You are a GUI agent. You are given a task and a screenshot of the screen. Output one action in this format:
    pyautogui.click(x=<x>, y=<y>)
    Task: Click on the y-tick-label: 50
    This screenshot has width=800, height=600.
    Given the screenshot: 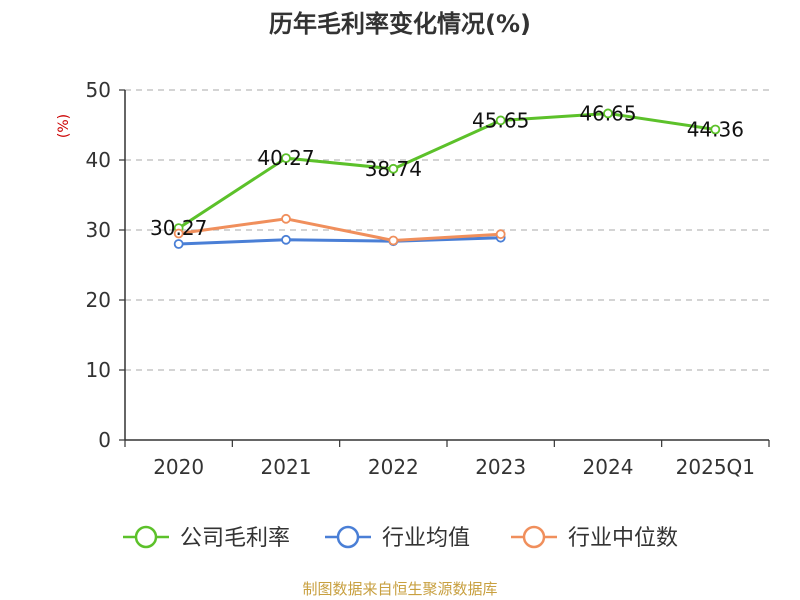 What is the action you would take?
    pyautogui.click(x=98, y=90)
    